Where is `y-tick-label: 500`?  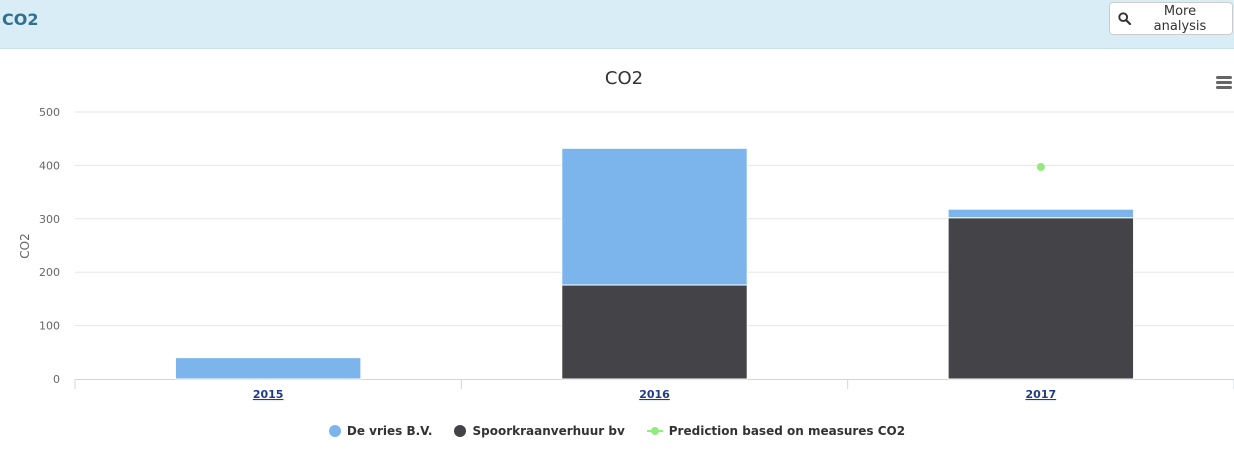
y-tick-label: 500 is located at coordinates (49, 112).